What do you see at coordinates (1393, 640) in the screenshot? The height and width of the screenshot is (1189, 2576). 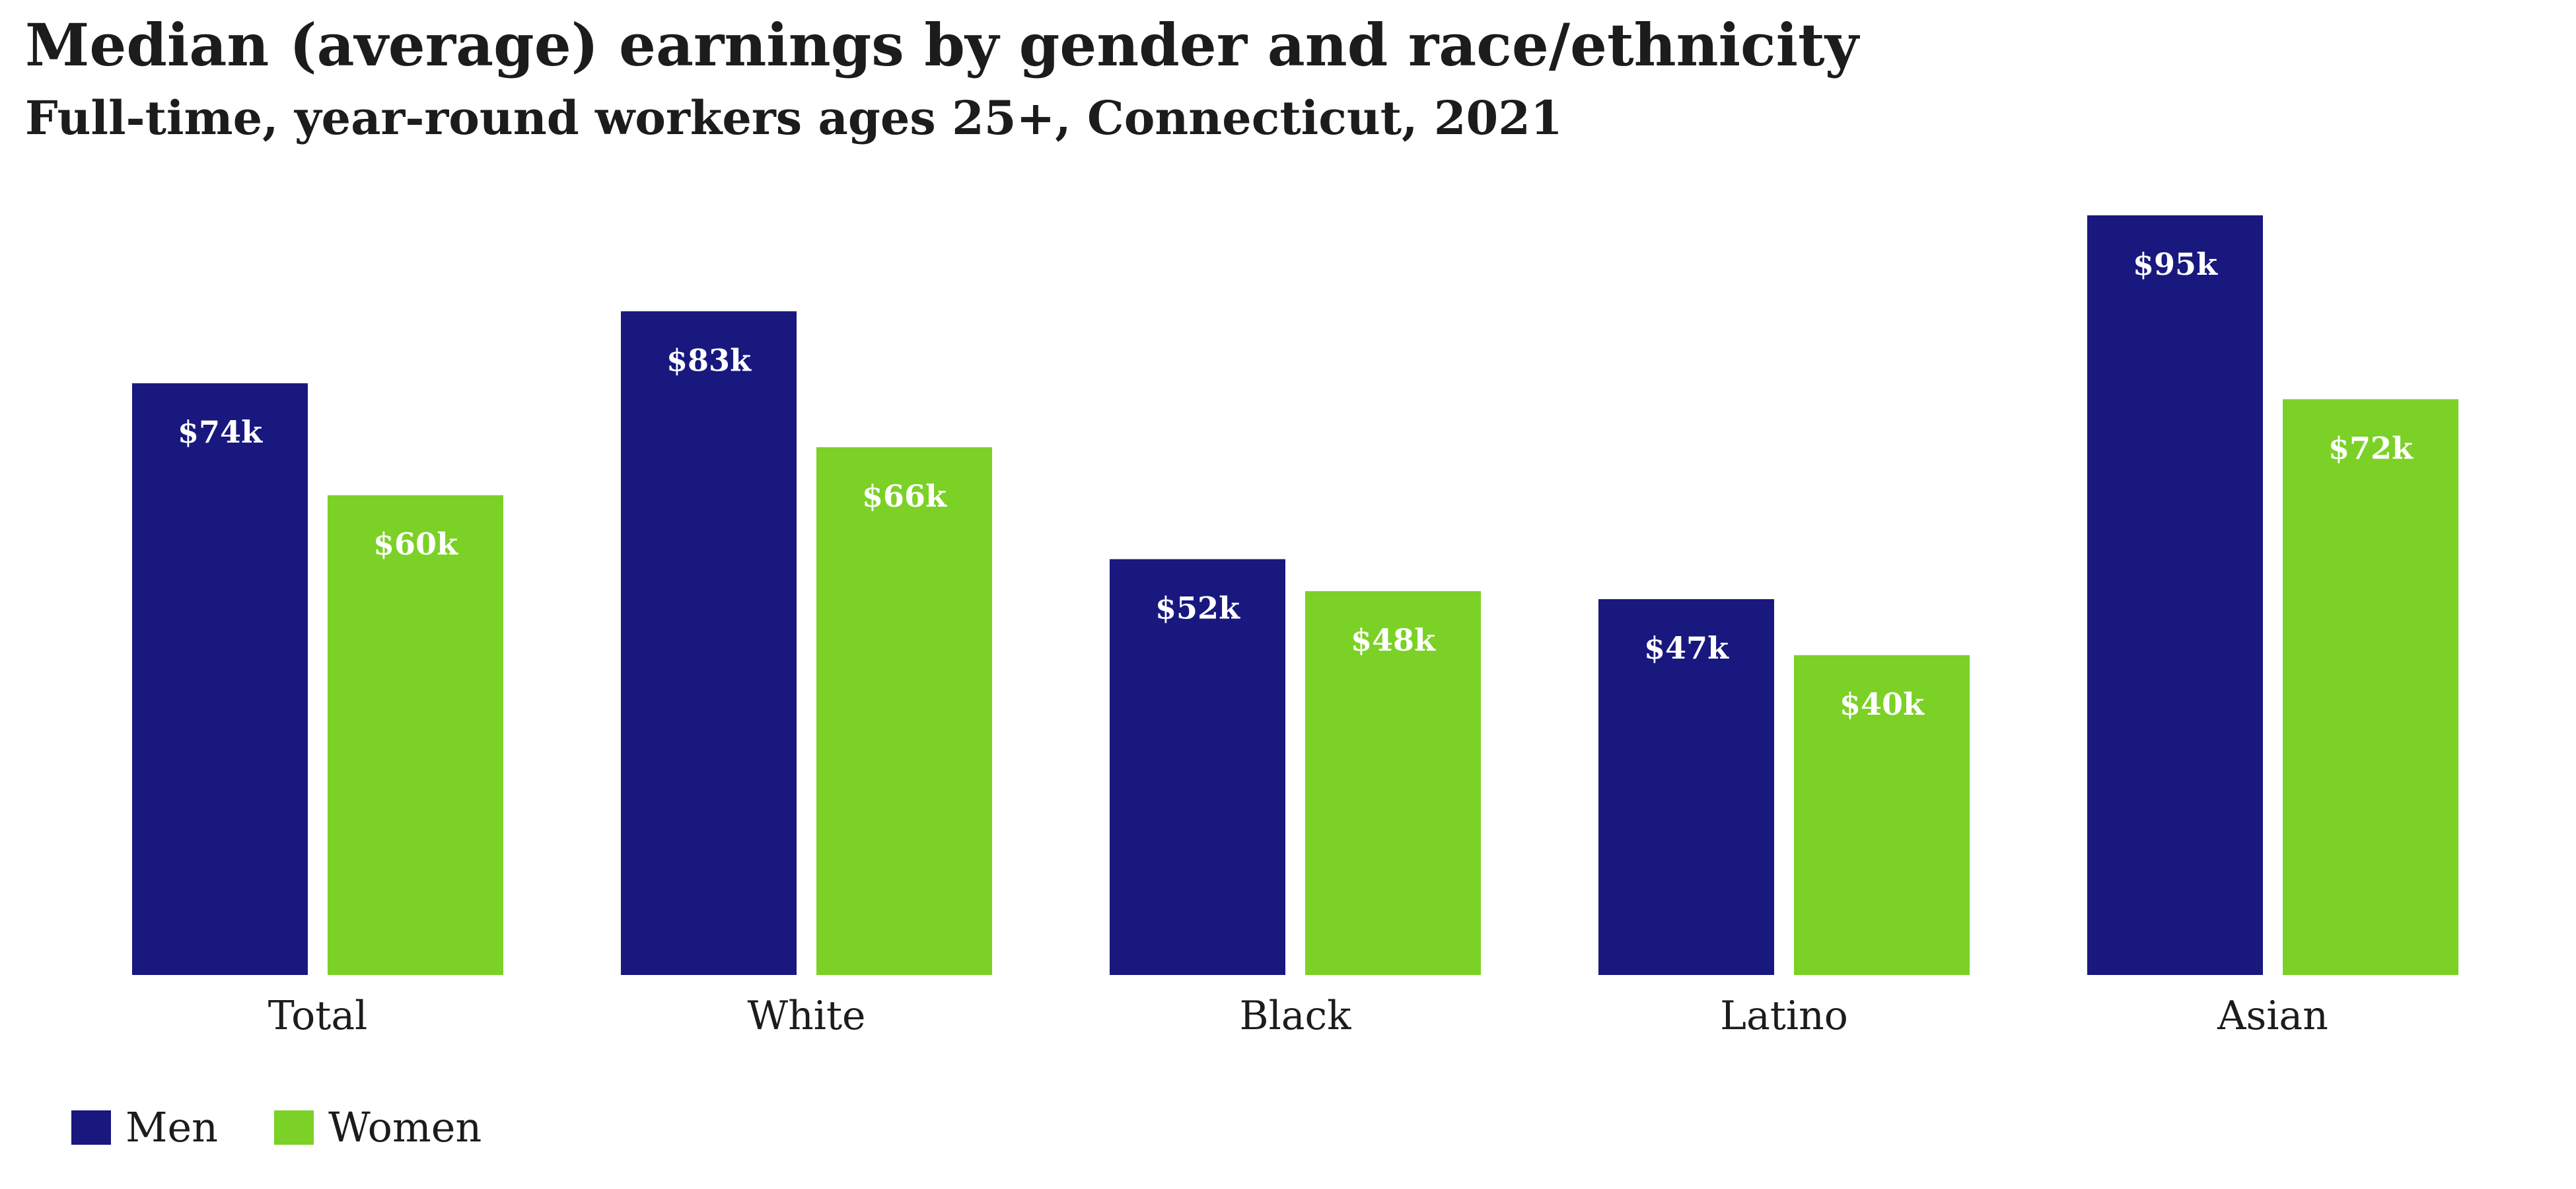 I see `data-label-women-black: $48k` at bounding box center [1393, 640].